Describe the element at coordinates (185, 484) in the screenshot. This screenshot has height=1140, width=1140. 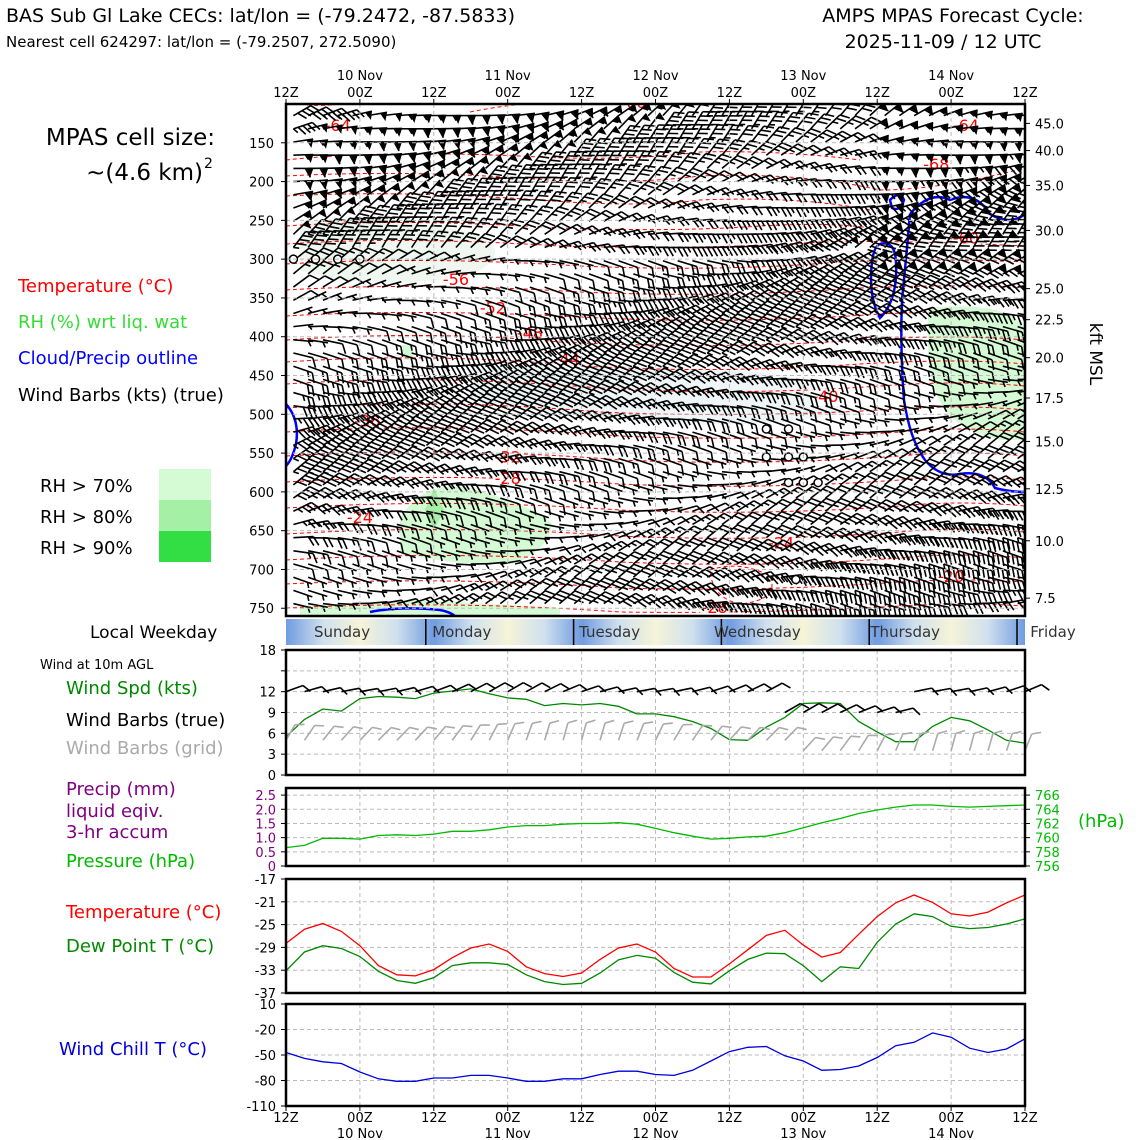
I see `legend-rh70-swatch` at that location.